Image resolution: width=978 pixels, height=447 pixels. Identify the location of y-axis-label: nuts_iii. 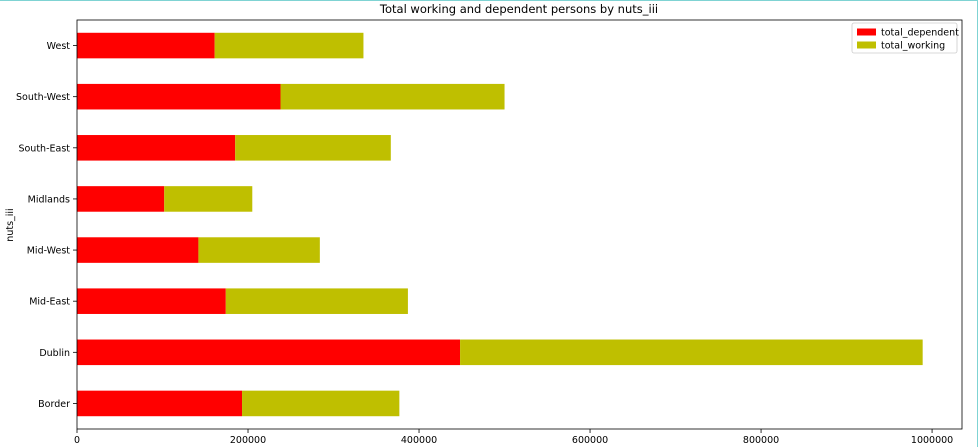
(10, 224).